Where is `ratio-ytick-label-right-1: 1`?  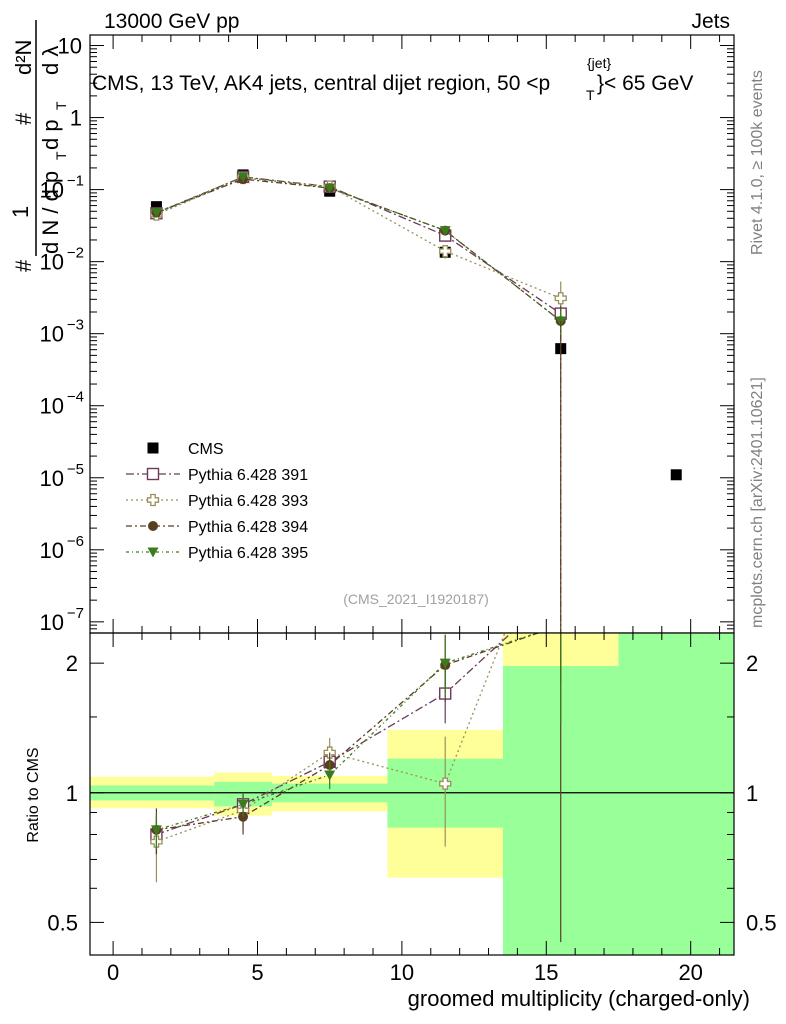
ratio-ytick-label-right-1: 1 is located at coordinates (752, 793).